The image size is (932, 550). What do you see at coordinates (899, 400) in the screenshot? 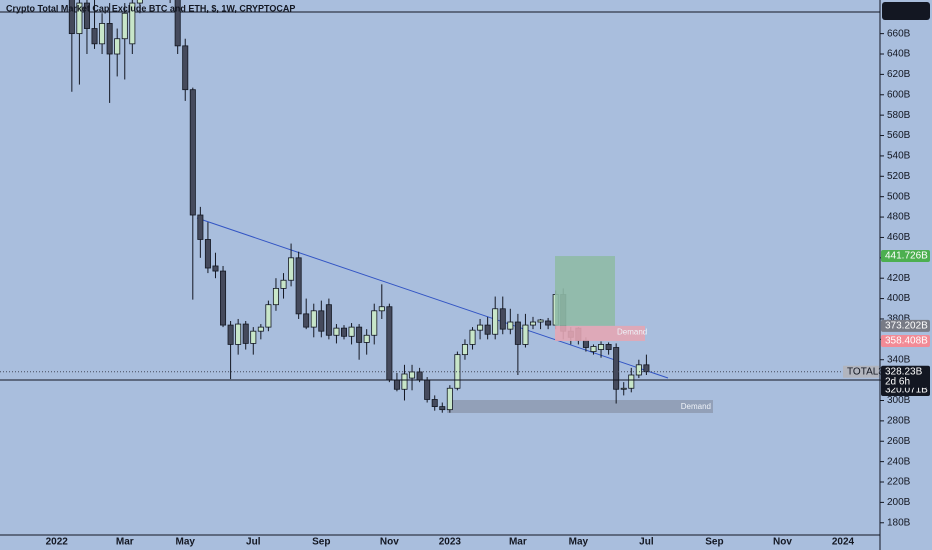
I see `y-tick-label: 300B` at bounding box center [899, 400].